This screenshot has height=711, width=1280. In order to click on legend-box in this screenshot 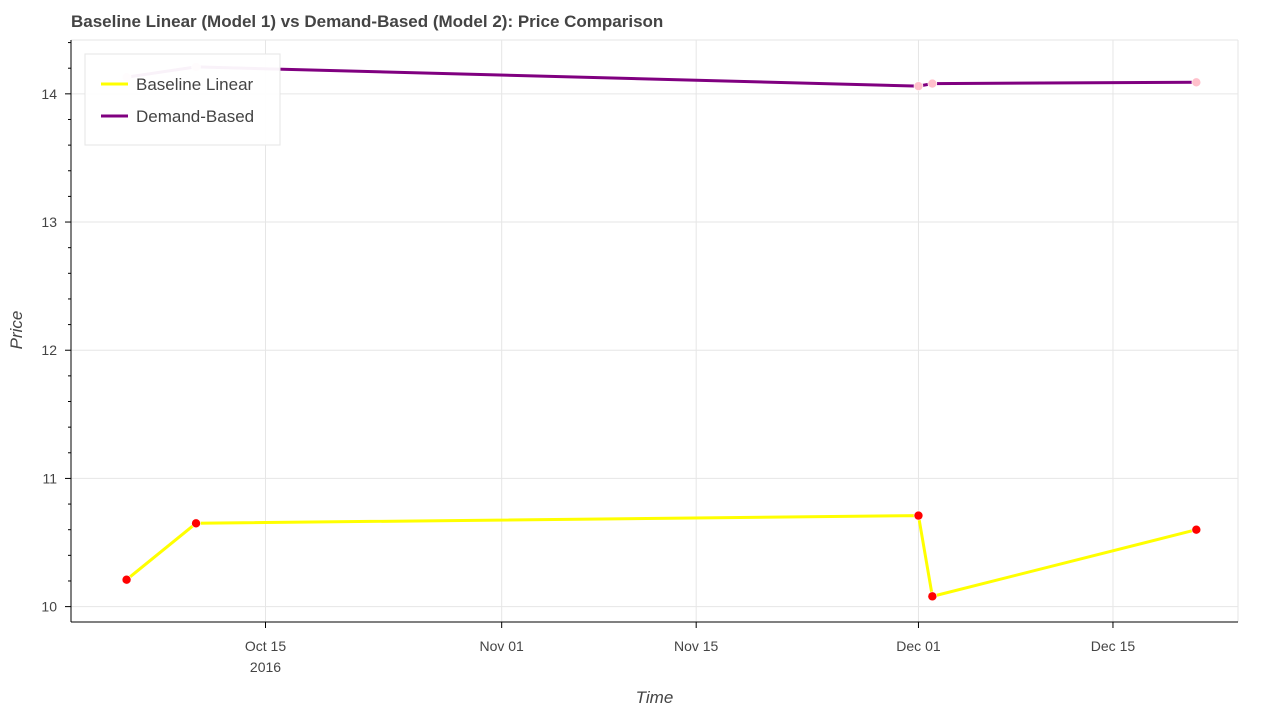, I will do `click(182, 99)`.